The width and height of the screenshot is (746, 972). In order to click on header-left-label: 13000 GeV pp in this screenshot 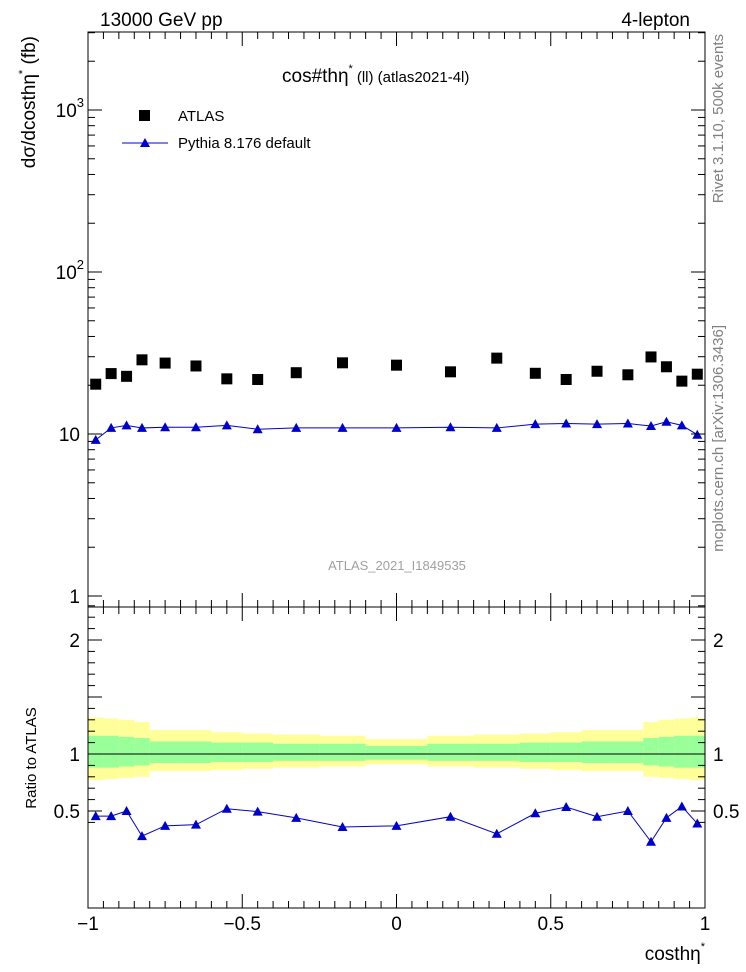, I will do `click(161, 20)`.